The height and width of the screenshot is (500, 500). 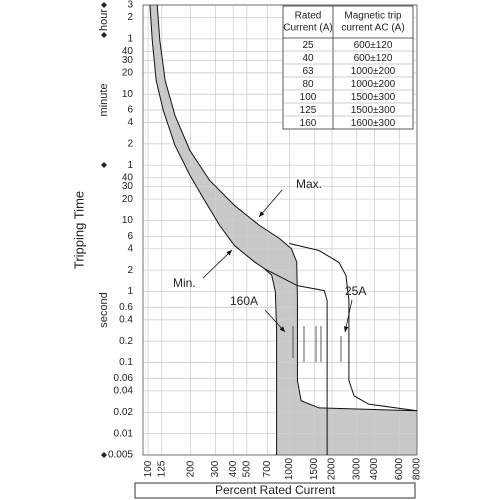 What do you see at coordinates (124, 390) in the screenshot?
I see `y-tick-label: 0.04` at bounding box center [124, 390].